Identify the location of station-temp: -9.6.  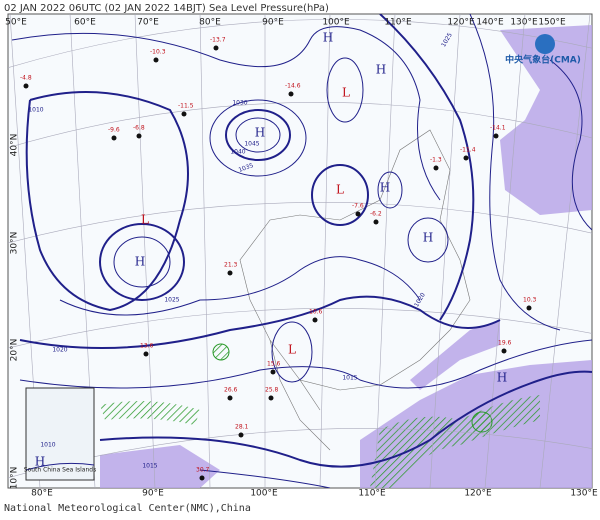
(114, 130).